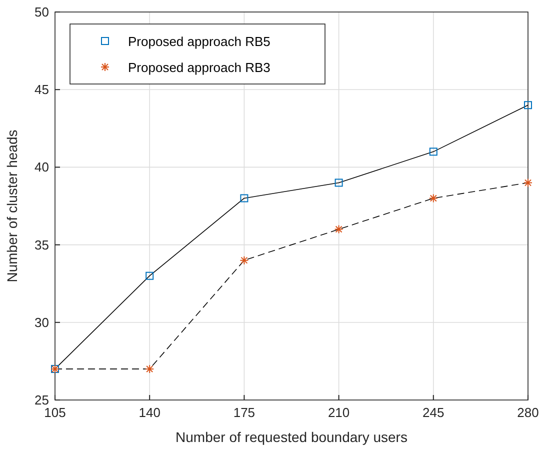  I want to click on x-axis-title: Number of requested boundary users, so click(292, 437).